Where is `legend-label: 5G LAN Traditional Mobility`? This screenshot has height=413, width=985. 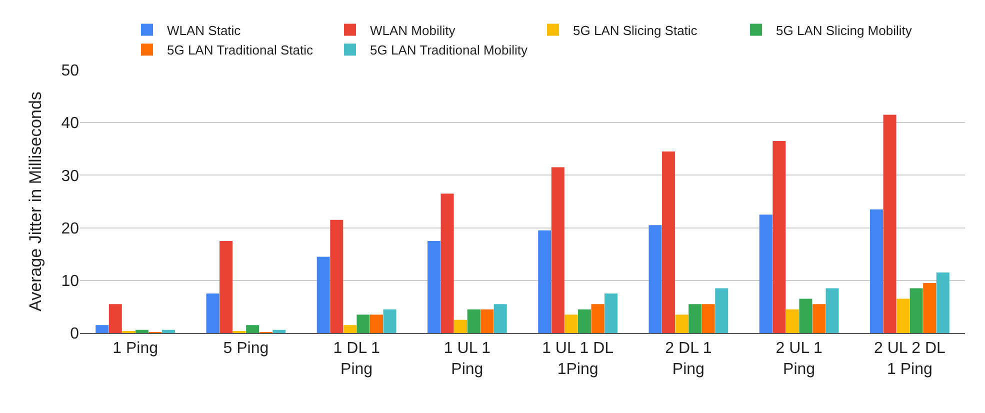 legend-label: 5G LAN Traditional Mobility is located at coordinates (449, 50).